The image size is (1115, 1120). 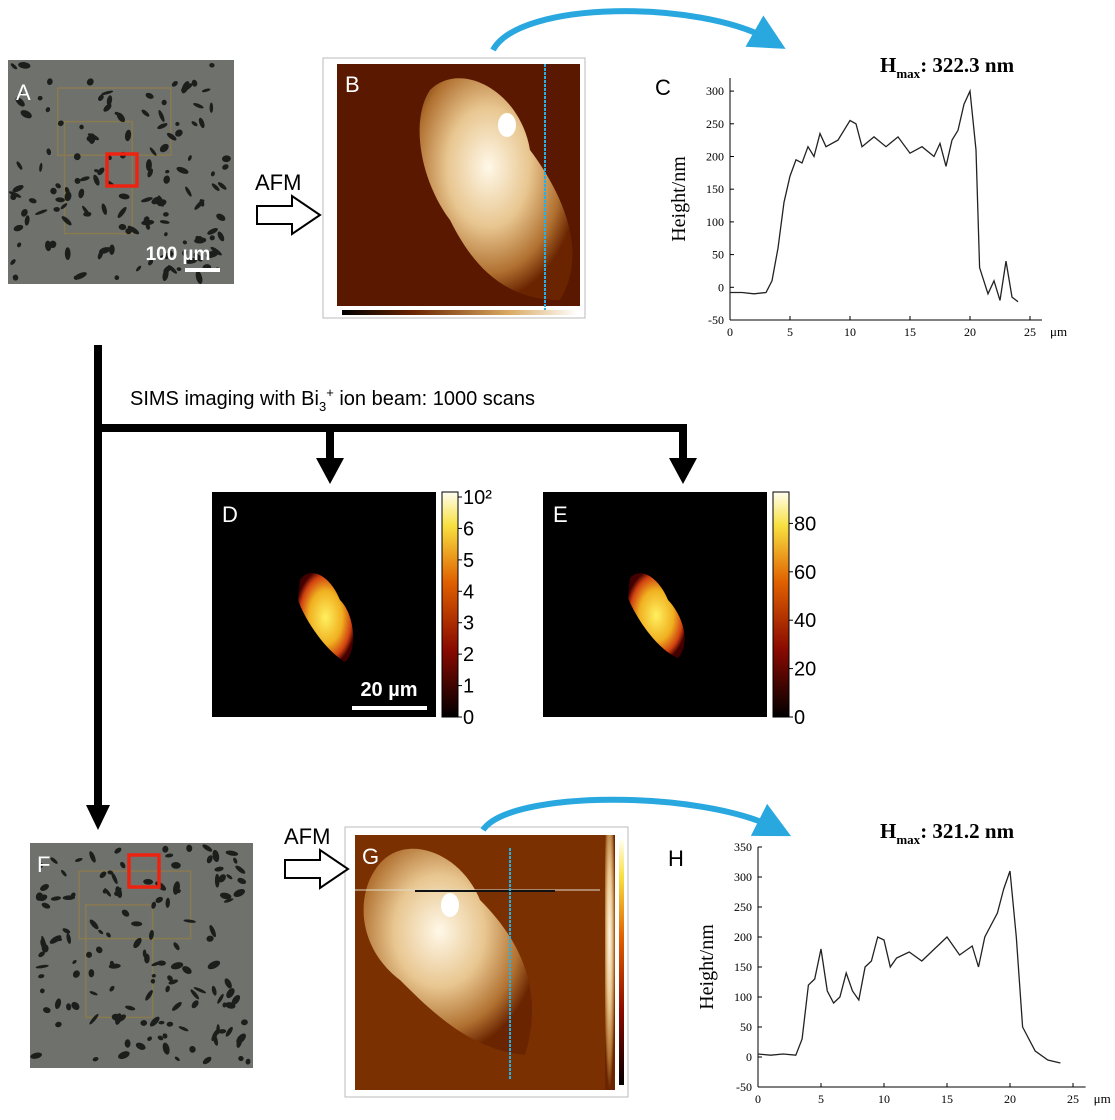 I want to click on flow-arrowhead, so click(x=330, y=471).